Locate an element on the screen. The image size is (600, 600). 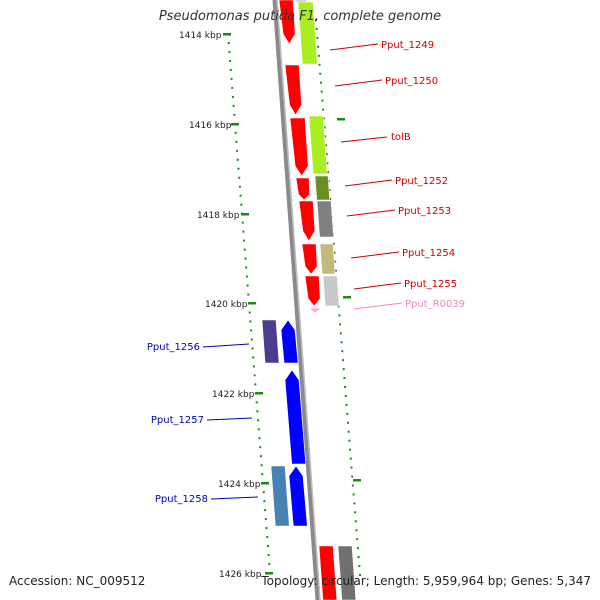
scale-label: 1414 kbp is located at coordinates (200, 36).